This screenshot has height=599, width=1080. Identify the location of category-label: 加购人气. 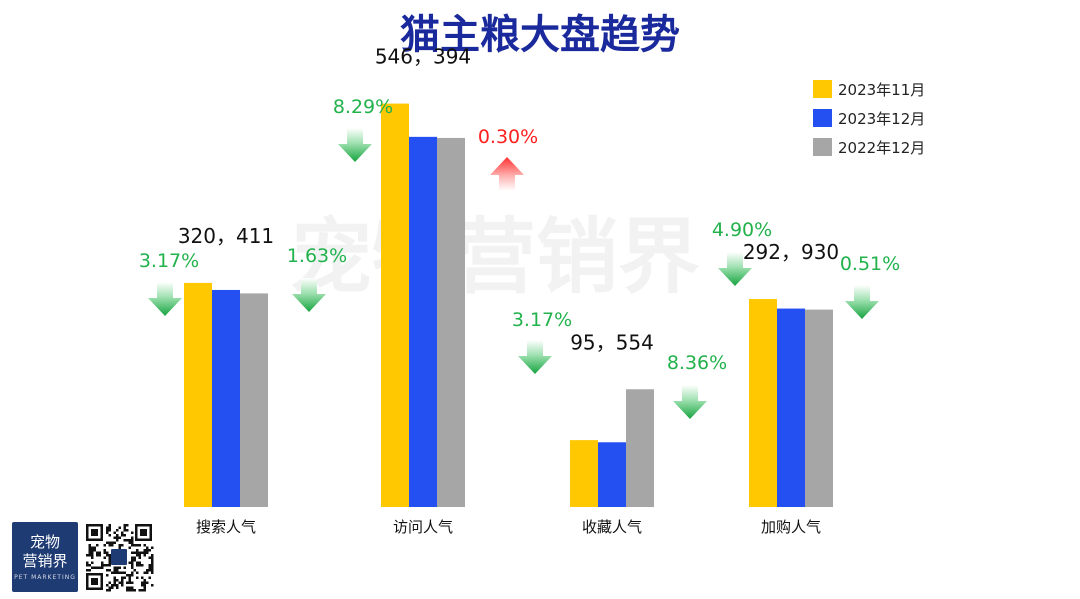
(791, 527).